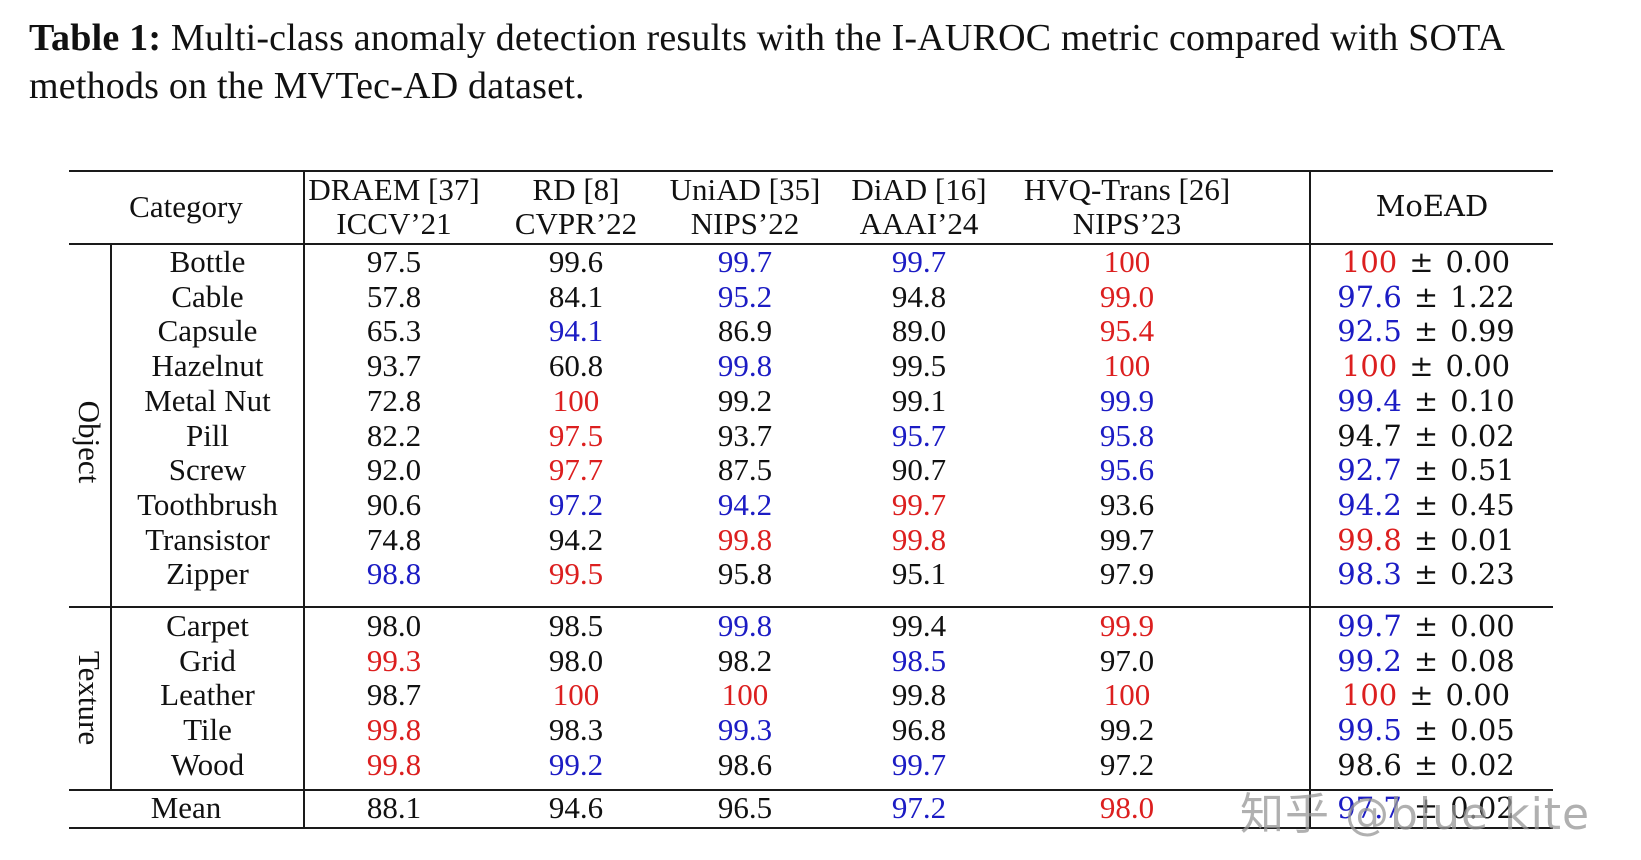 Image resolution: width=1641 pixels, height=860 pixels. What do you see at coordinates (1369, 574) in the screenshot?
I see `moead-mean: 98.3` at bounding box center [1369, 574].